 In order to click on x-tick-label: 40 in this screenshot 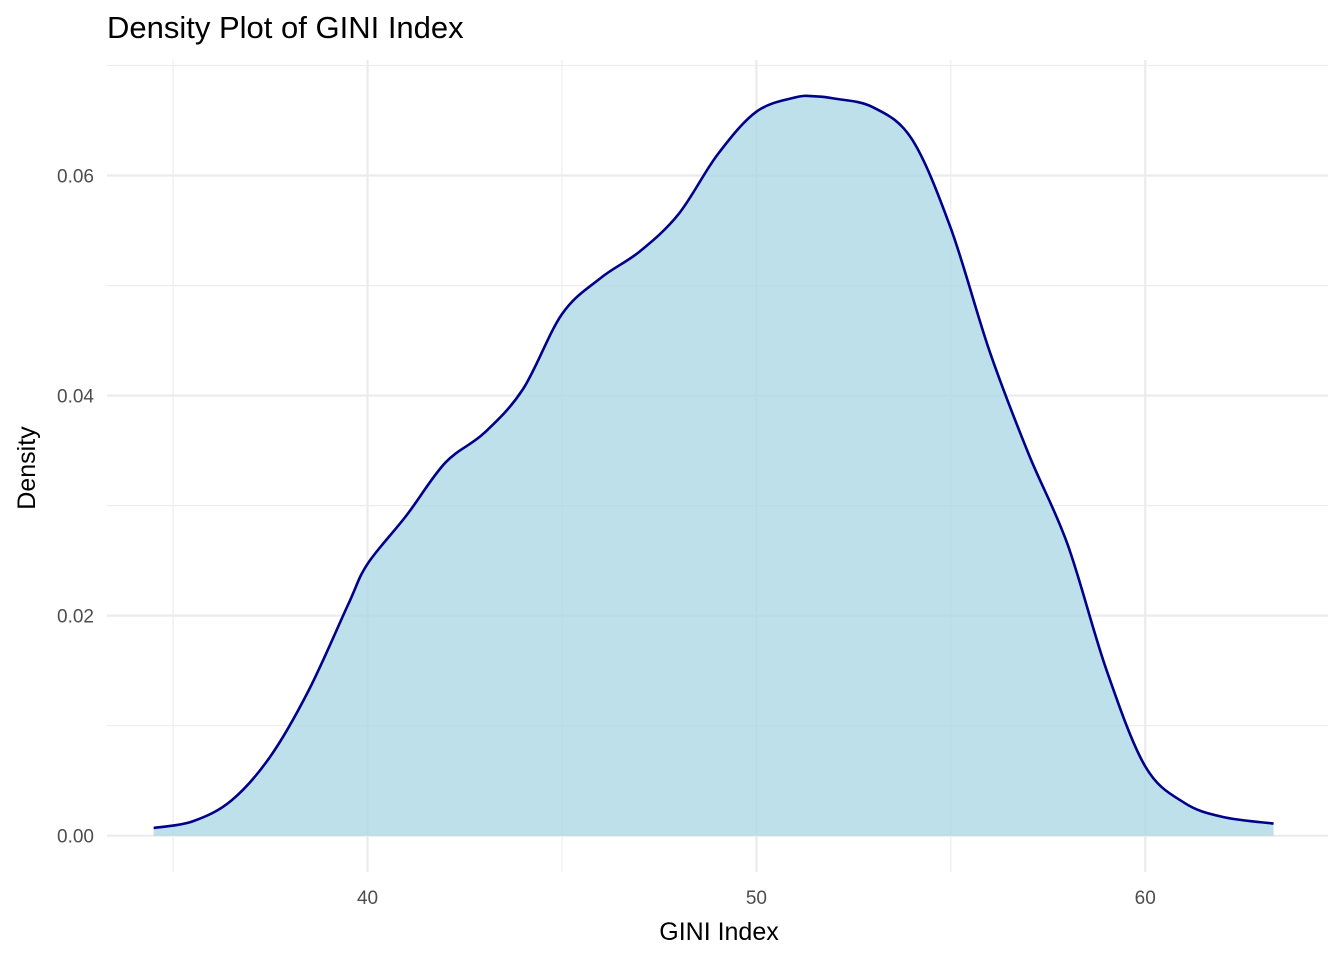, I will do `click(367, 898)`.